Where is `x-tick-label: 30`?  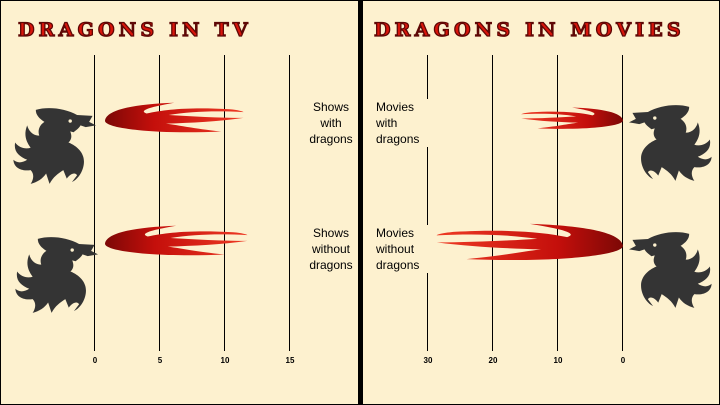
x-tick-label: 30 is located at coordinates (428, 360).